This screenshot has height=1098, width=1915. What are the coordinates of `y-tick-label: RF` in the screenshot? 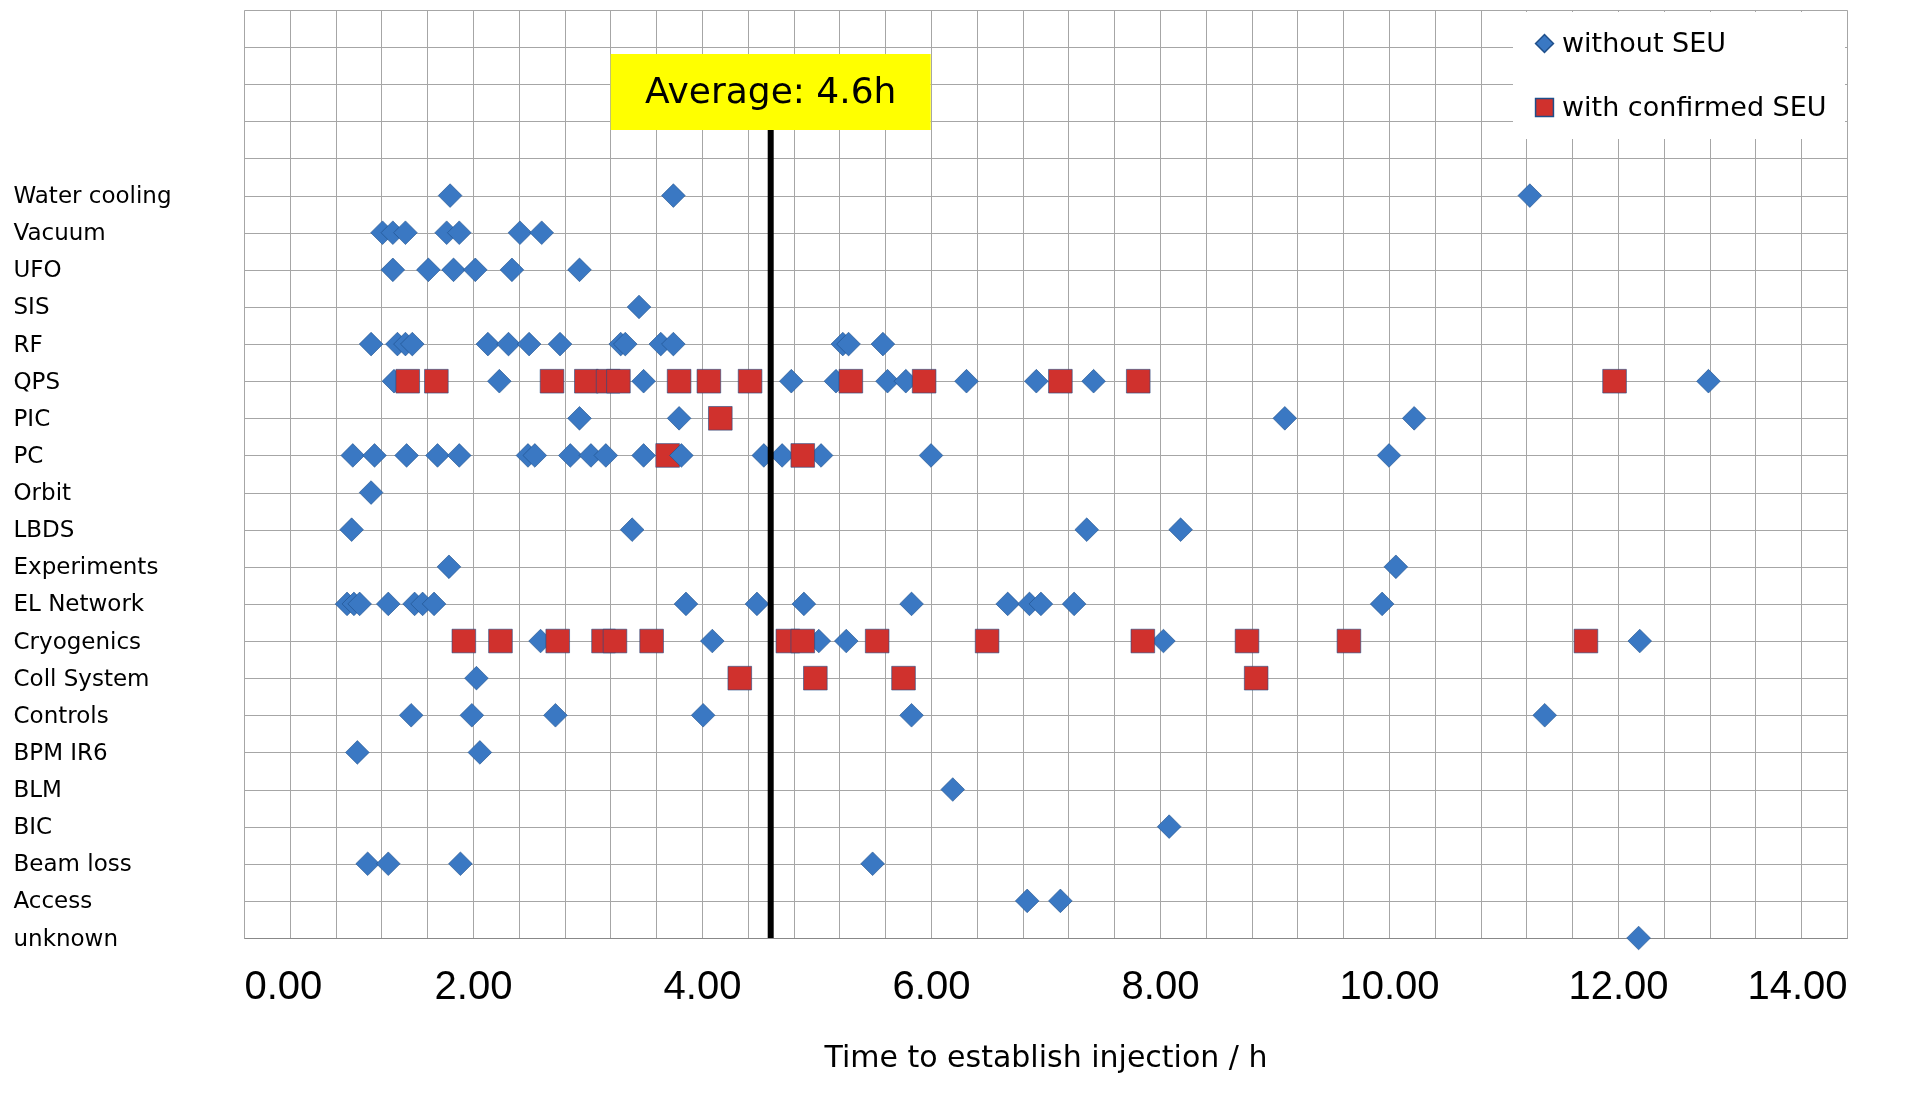 It's located at (28, 343).